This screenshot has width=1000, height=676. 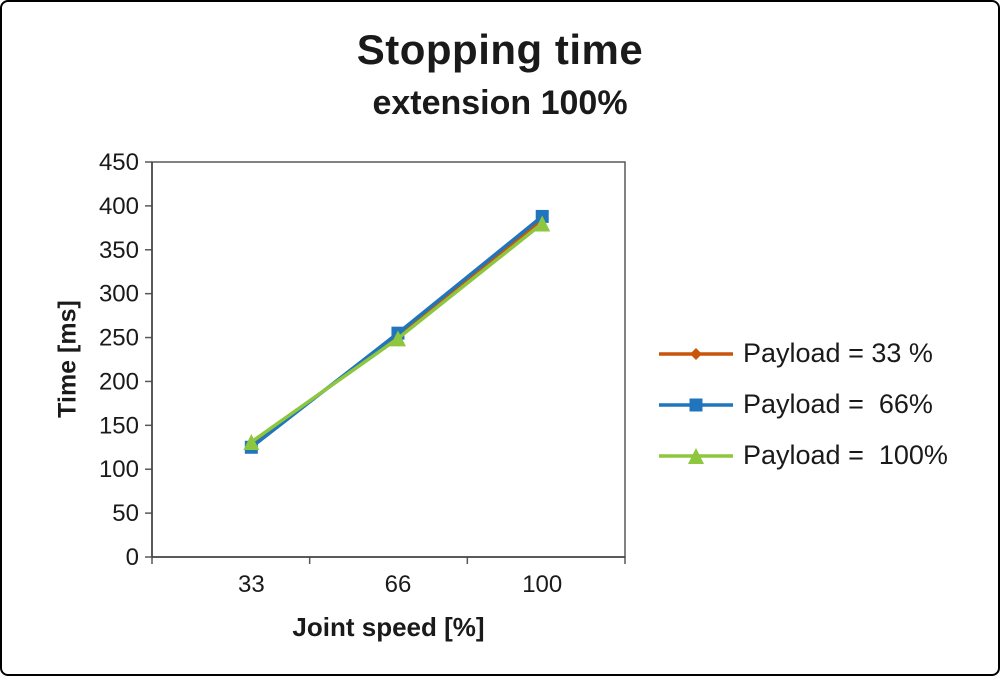 What do you see at coordinates (388, 627) in the screenshot?
I see `x-axis-title: Joint speed [%]` at bounding box center [388, 627].